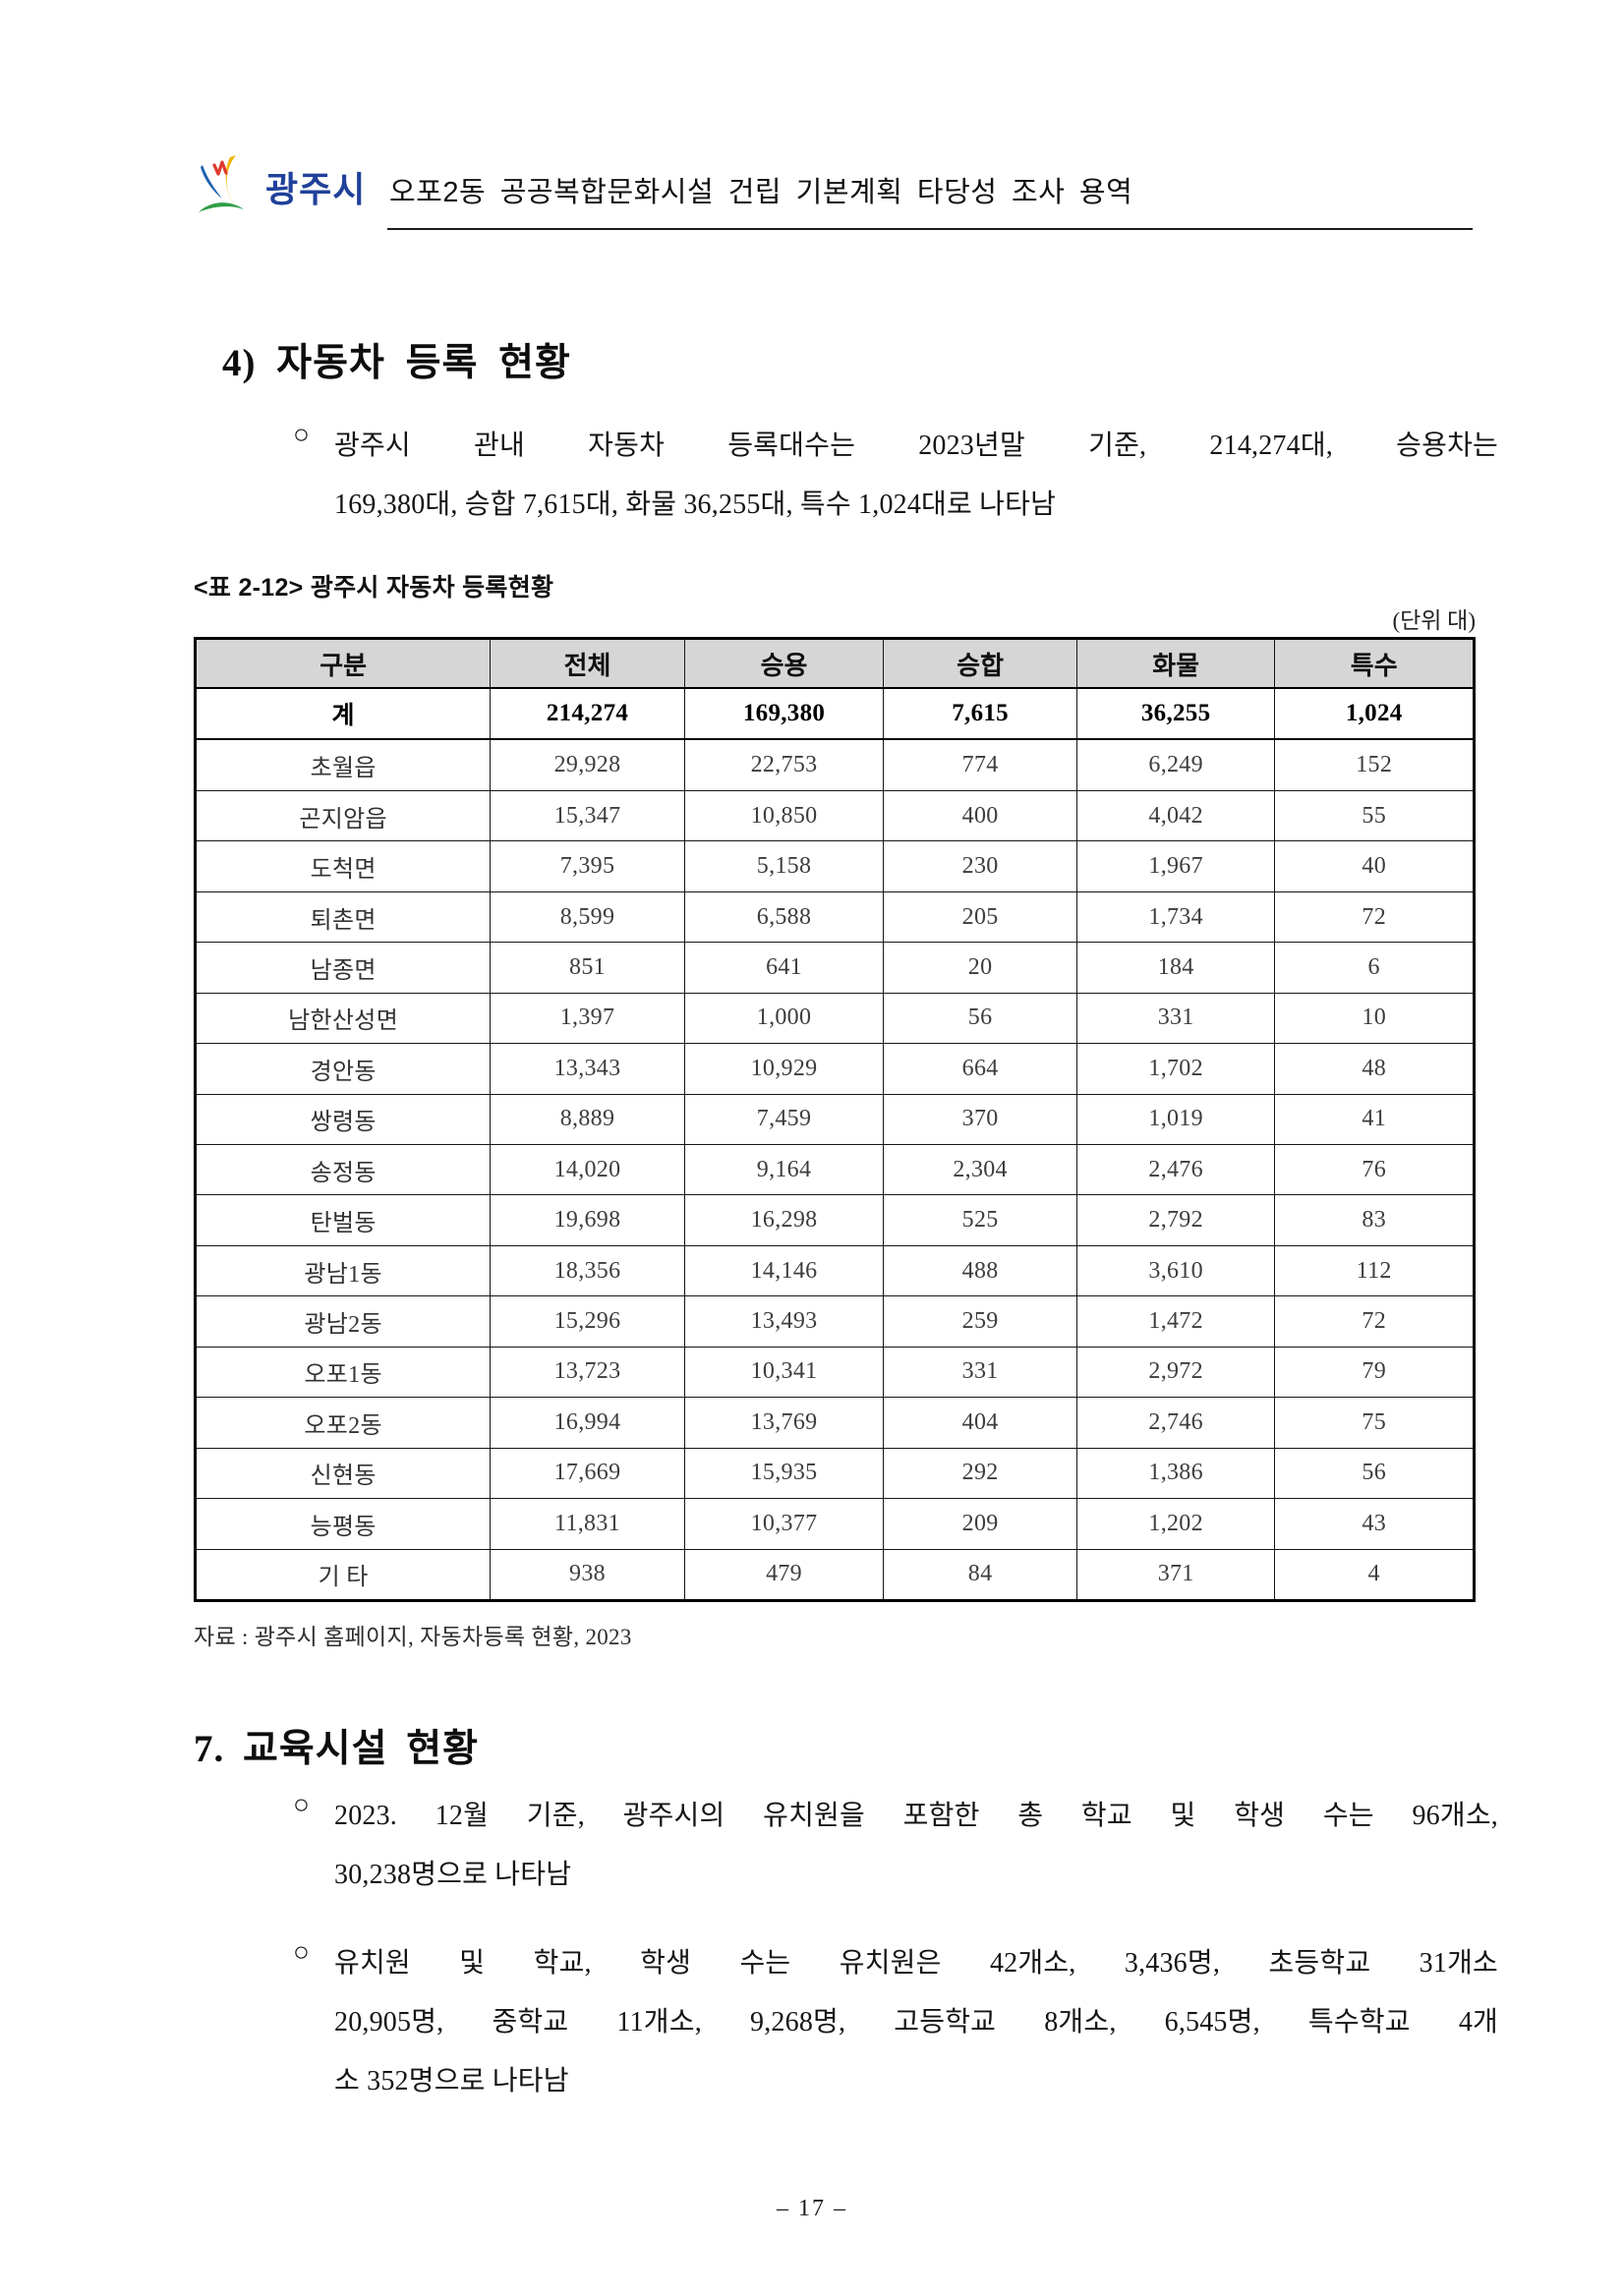 This screenshot has width=1624, height=2296. What do you see at coordinates (1374, 866) in the screenshot?
I see `row-value: 40` at bounding box center [1374, 866].